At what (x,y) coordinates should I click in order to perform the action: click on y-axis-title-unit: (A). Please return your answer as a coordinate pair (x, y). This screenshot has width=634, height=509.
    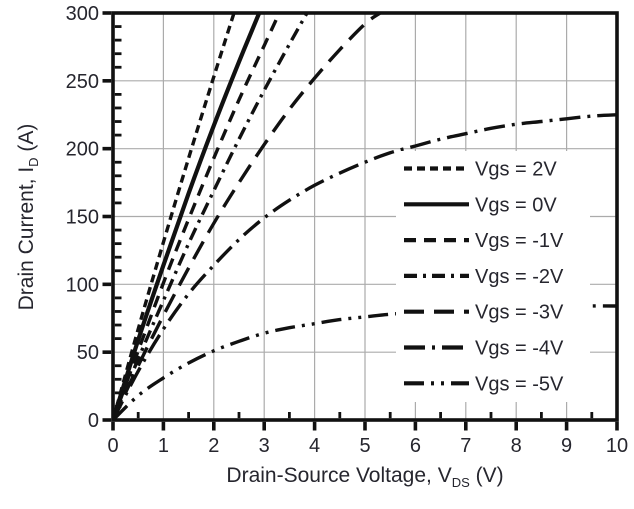
    Looking at the image, I should click on (26, 140).